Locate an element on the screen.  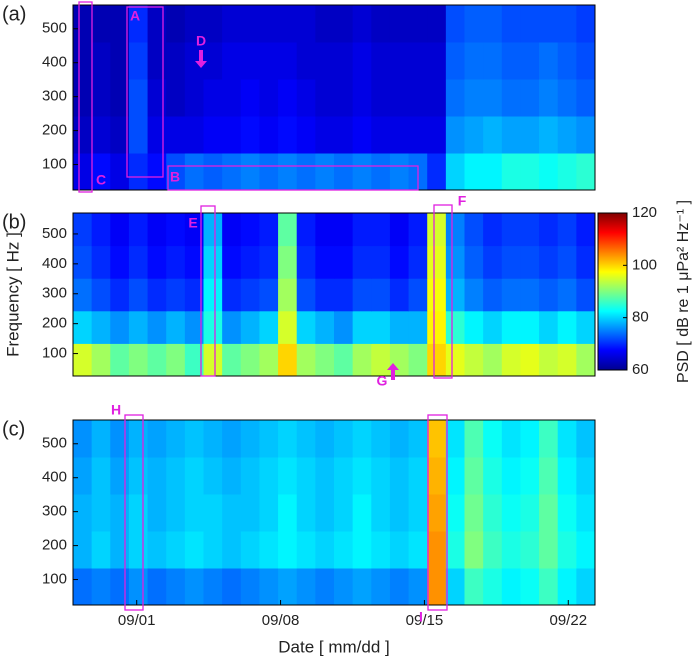
colorbar-tick-label: 120 is located at coordinates (644, 212).